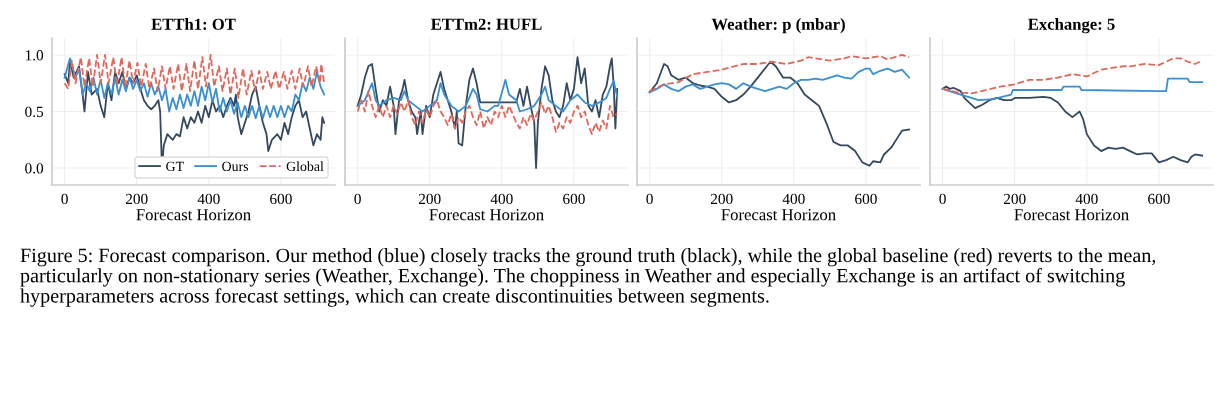  What do you see at coordinates (34, 168) in the screenshot?
I see `y-tick-label: 0.0` at bounding box center [34, 168].